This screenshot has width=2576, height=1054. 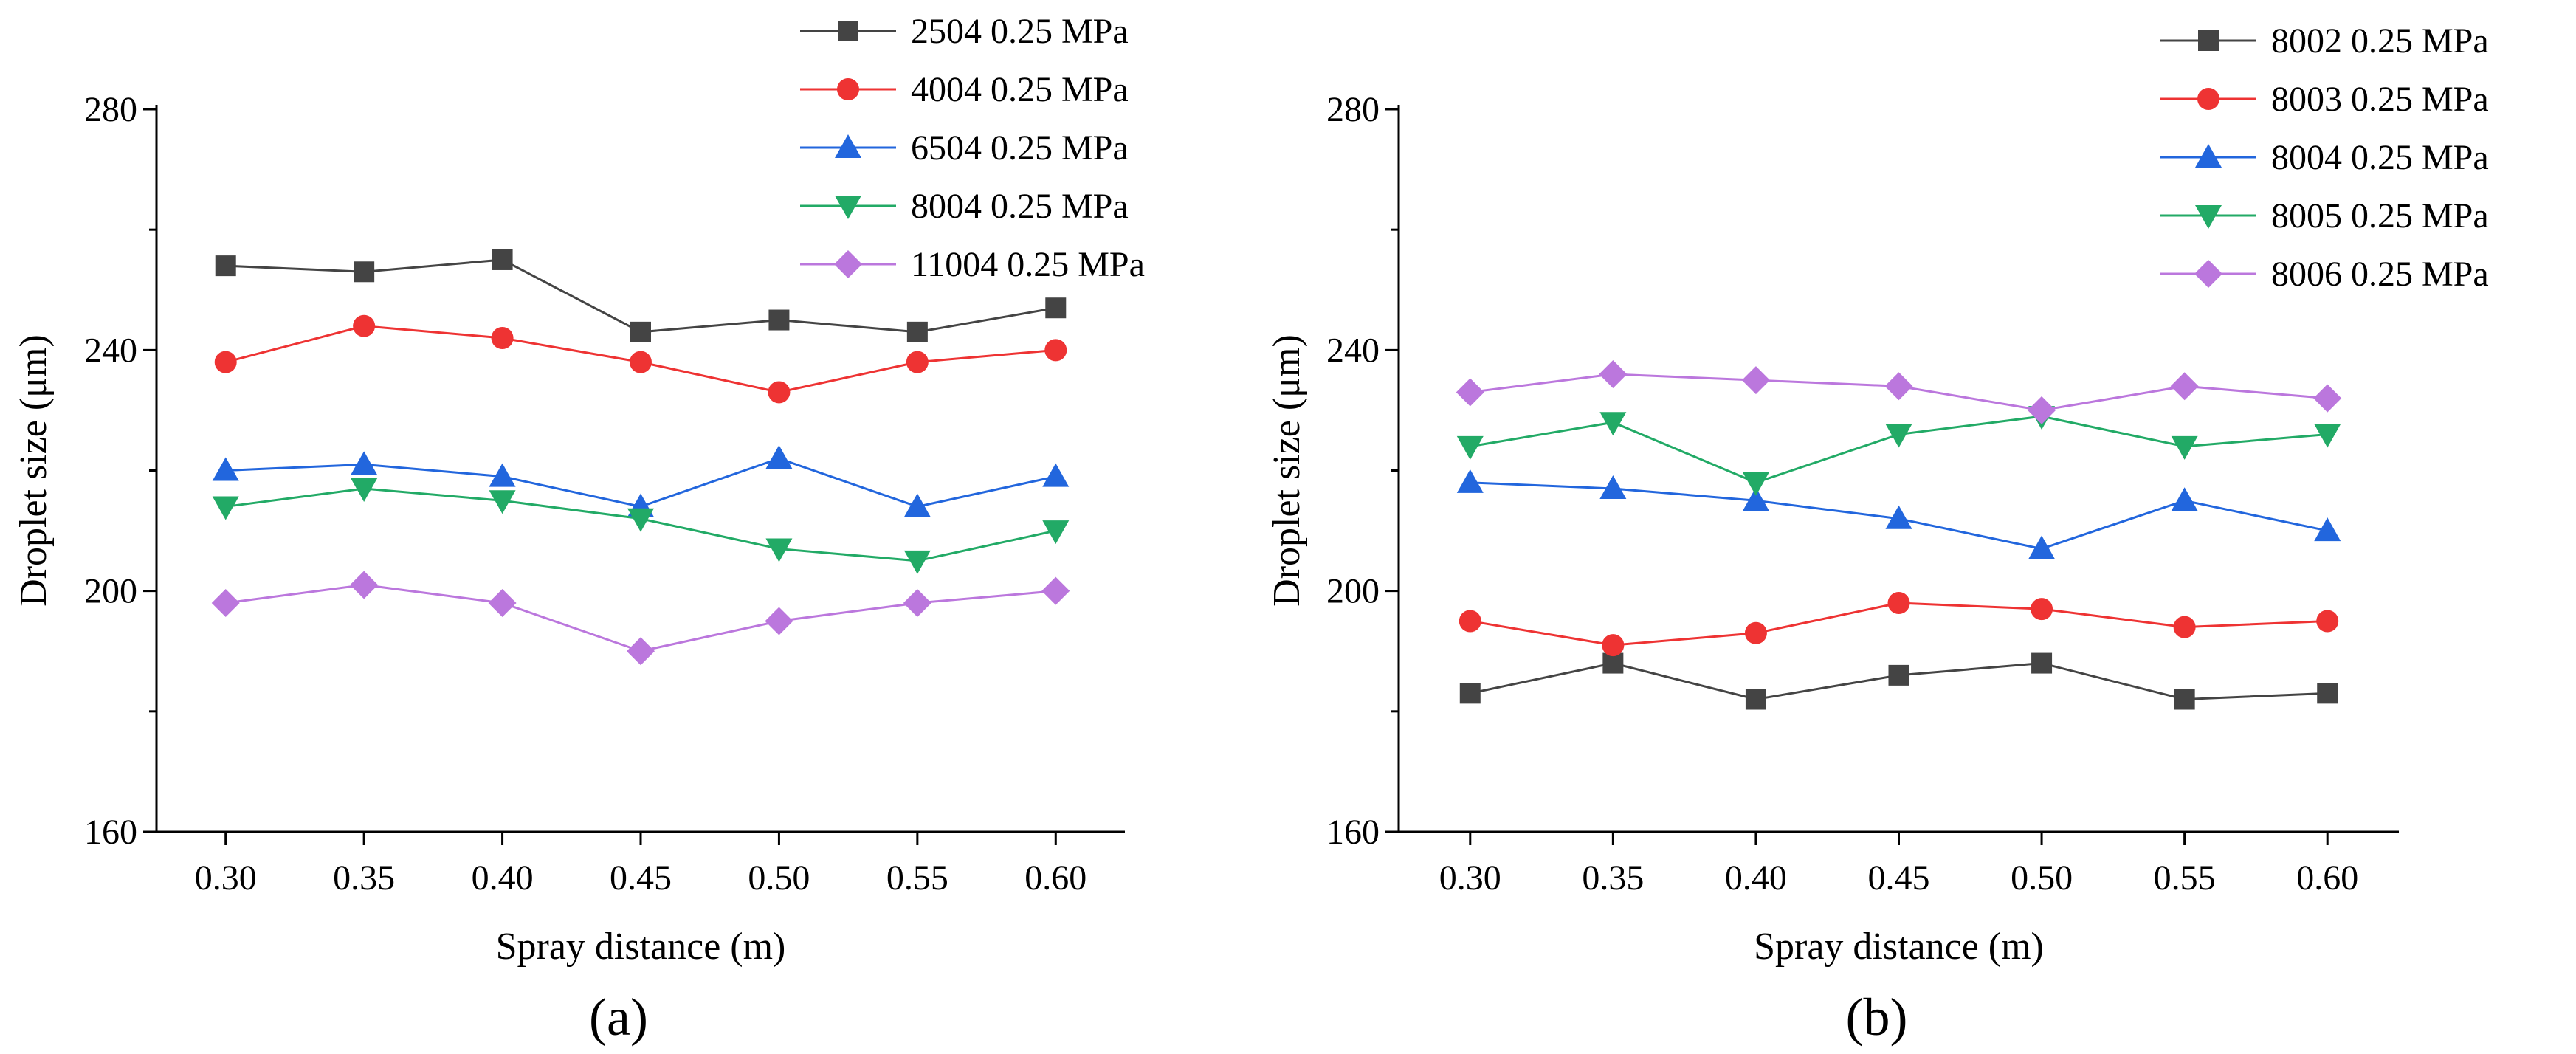 I want to click on y-axis-title: Droplet size (μm), so click(x=34, y=470).